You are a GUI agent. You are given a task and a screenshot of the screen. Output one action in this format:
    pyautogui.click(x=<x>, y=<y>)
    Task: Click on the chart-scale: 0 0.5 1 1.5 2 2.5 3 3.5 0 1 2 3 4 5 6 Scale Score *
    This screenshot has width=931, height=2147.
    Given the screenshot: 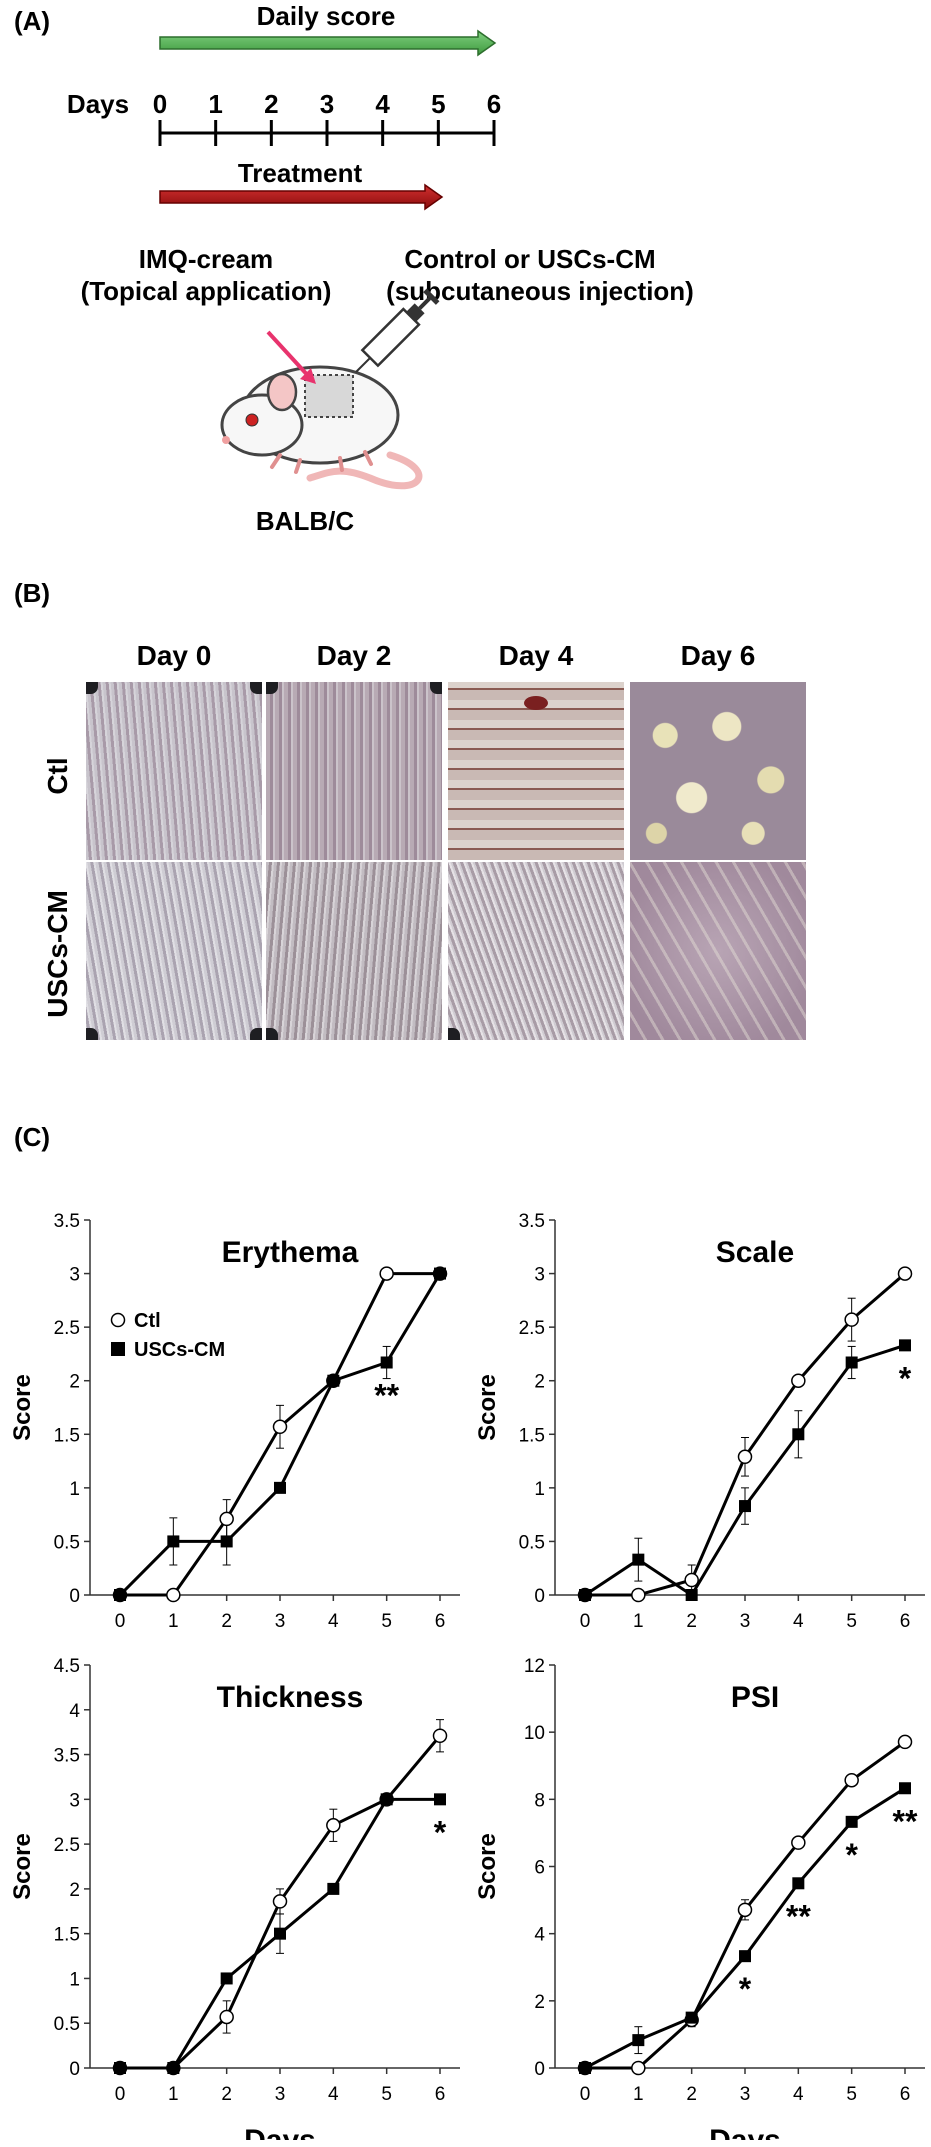 What is the action you would take?
    pyautogui.click(x=699, y=1421)
    